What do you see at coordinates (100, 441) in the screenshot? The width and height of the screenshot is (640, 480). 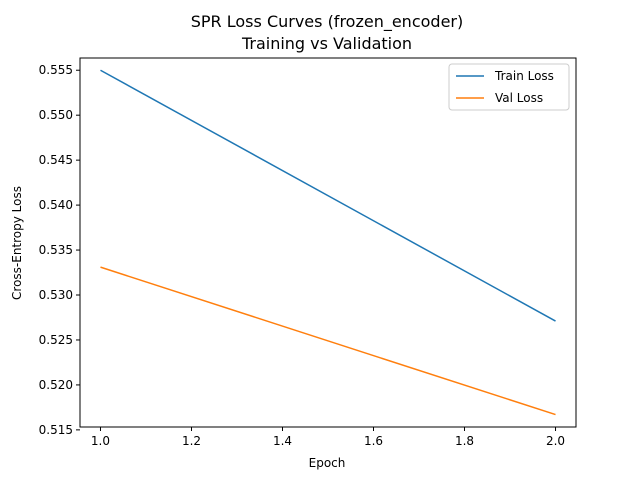 I see `x-tick-label: 1.0` at bounding box center [100, 441].